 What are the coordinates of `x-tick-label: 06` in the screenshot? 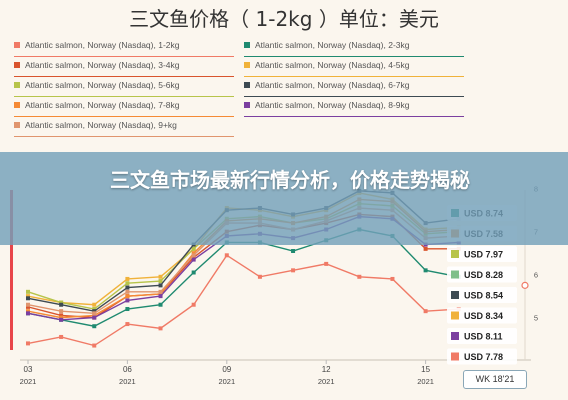 It's located at (127, 369).